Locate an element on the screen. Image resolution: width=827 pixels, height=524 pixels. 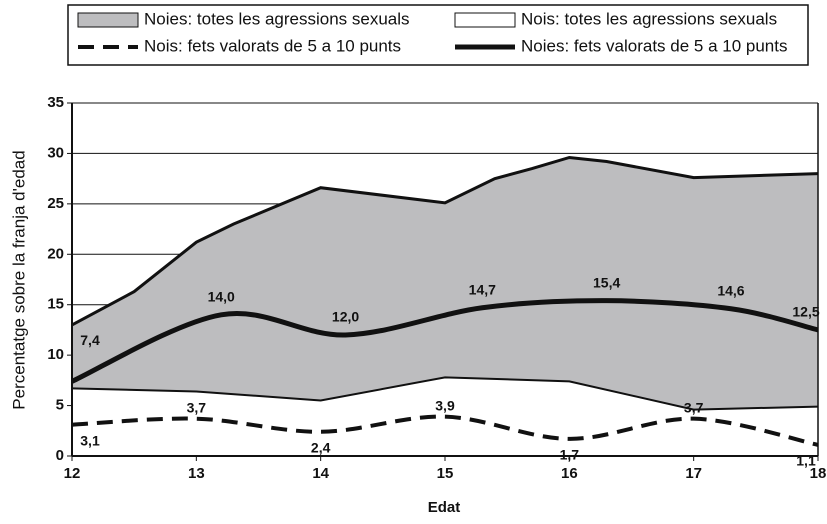
x-tick-label: 17 is located at coordinates (693, 473).